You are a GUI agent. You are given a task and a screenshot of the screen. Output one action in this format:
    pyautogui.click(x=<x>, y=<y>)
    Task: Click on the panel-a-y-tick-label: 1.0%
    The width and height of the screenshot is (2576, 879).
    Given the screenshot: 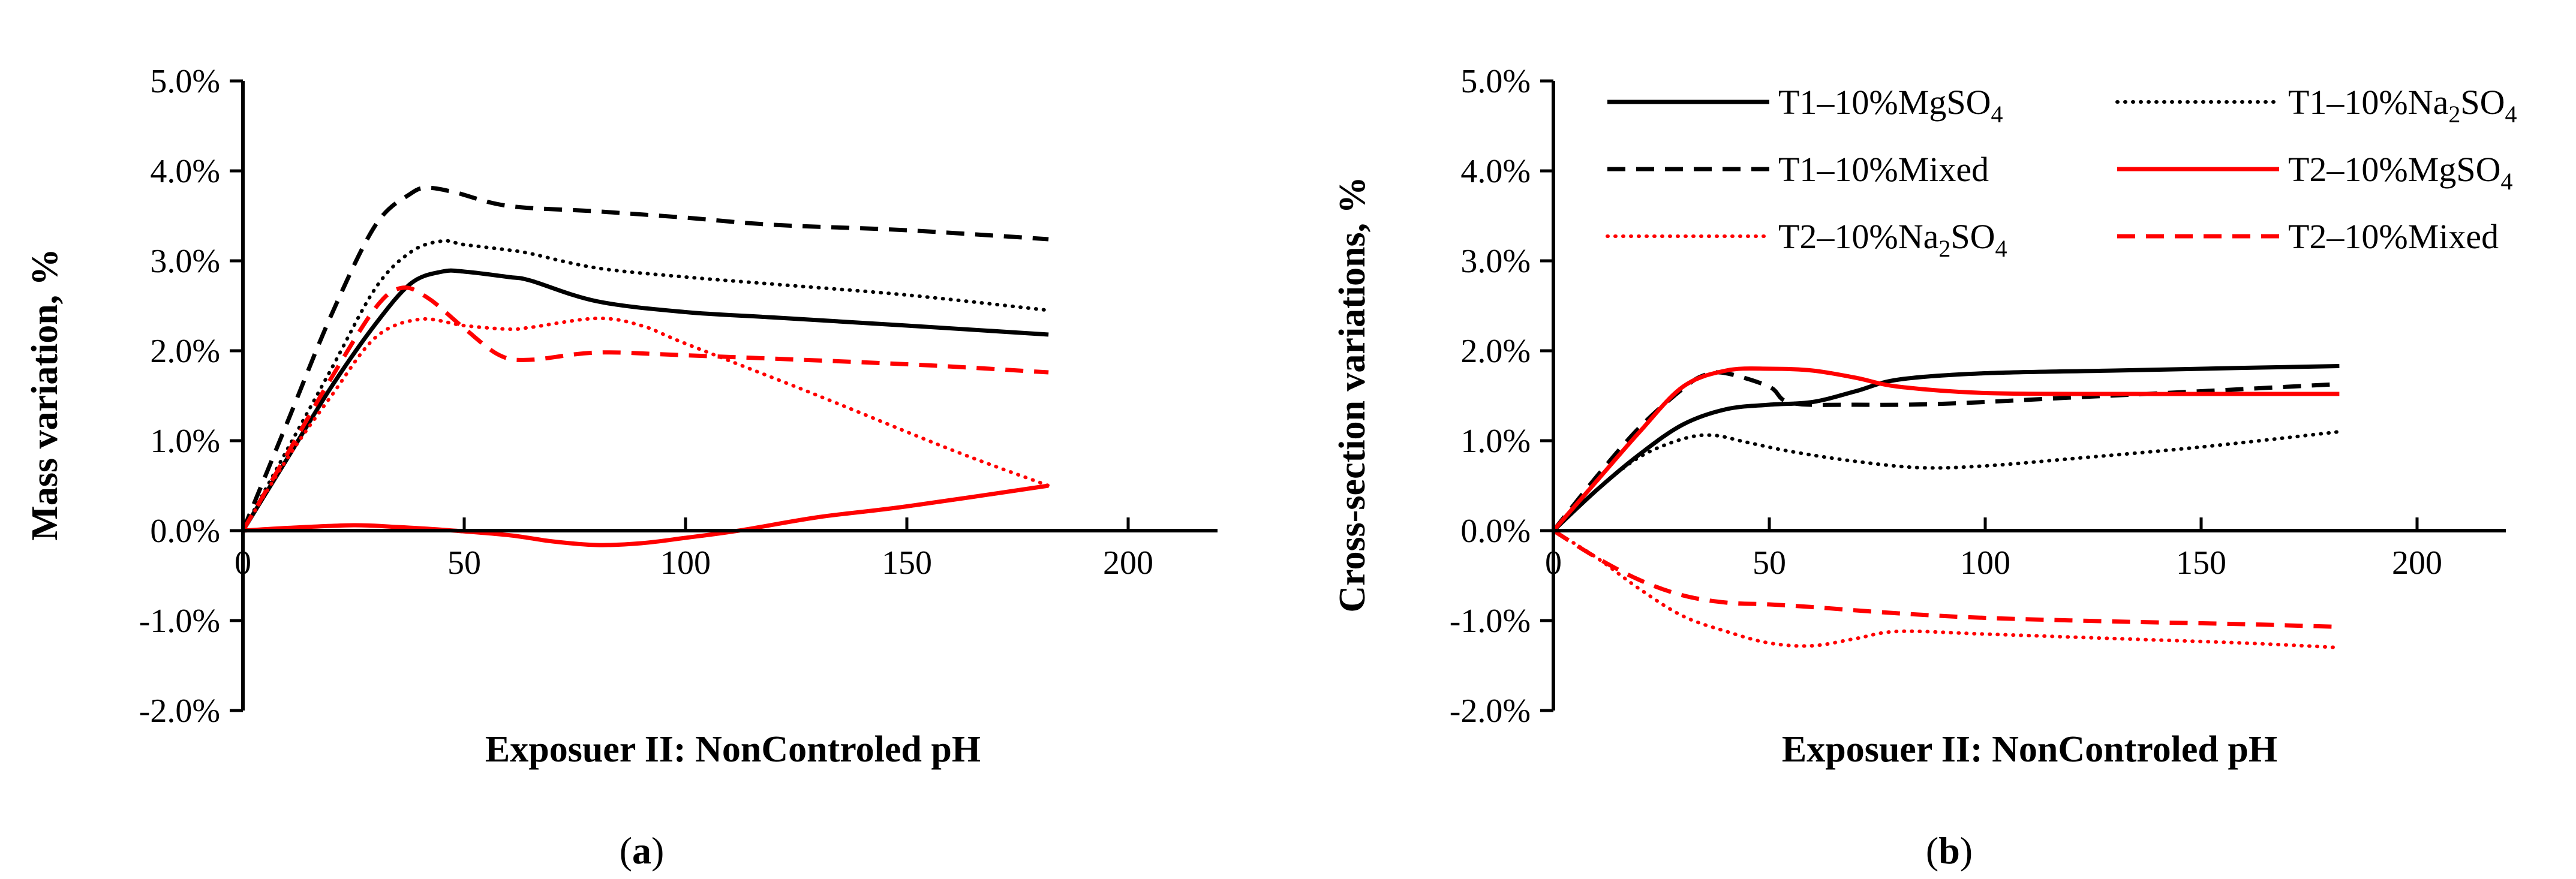 What is the action you would take?
    pyautogui.click(x=185, y=441)
    